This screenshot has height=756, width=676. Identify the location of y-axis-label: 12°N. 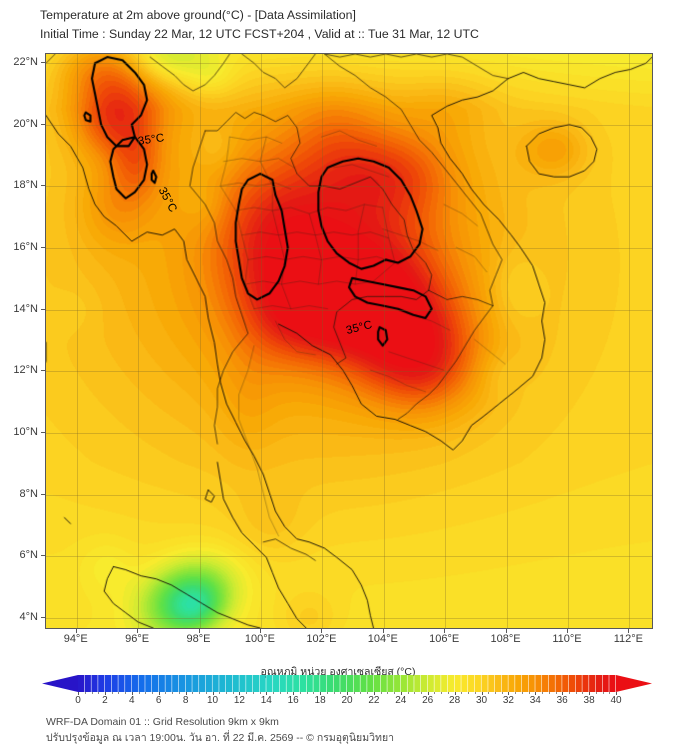
(25, 370).